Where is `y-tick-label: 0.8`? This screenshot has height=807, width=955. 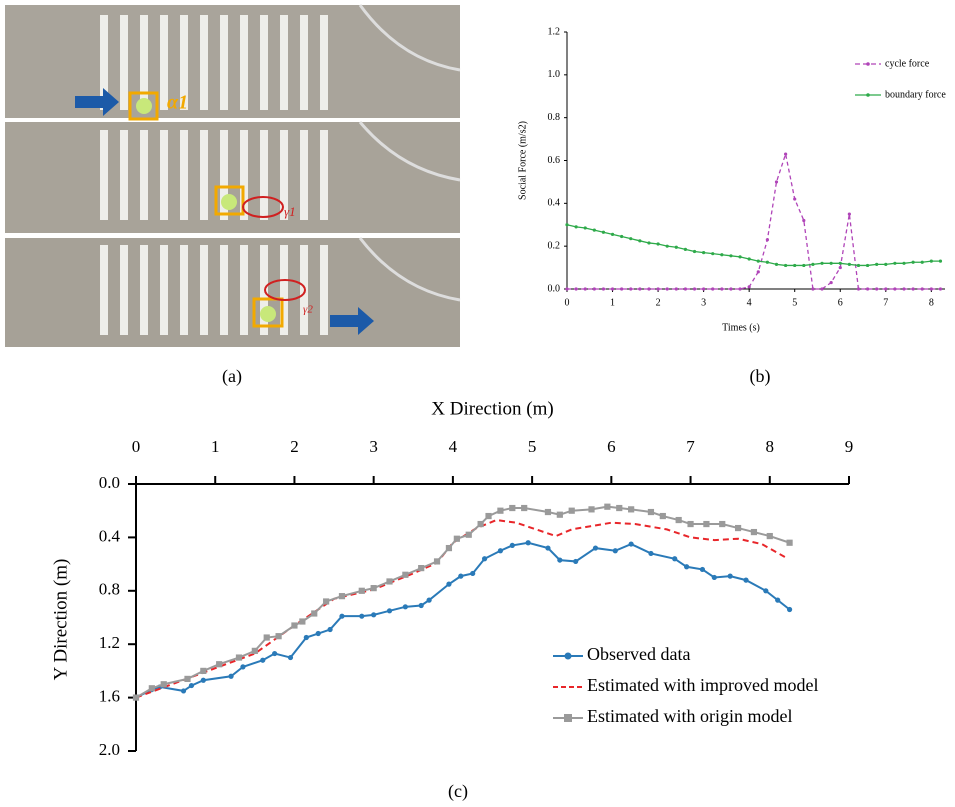
y-tick-label: 0.8 is located at coordinates (109, 589).